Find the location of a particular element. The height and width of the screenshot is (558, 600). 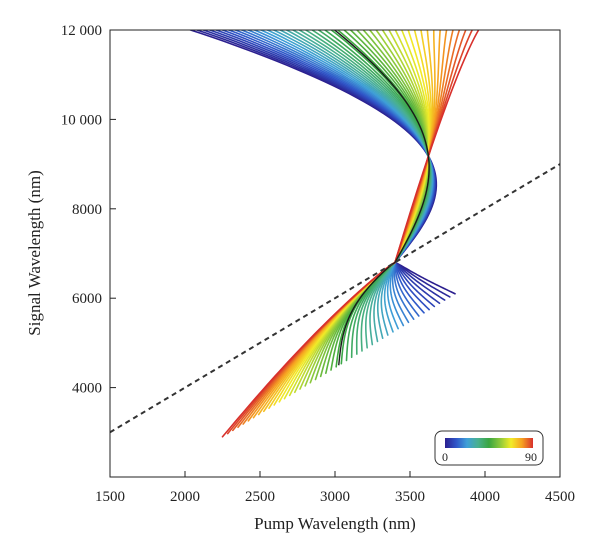

x-axis-title: Pump Wavelength (nm) is located at coordinates (335, 523).